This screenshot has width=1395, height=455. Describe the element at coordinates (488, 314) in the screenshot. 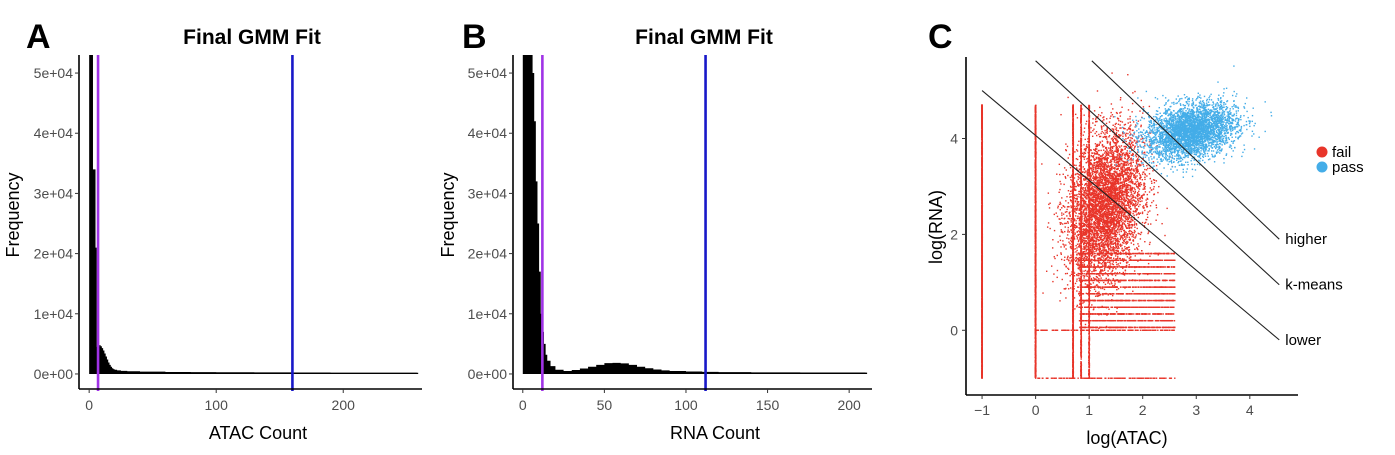

I see `y-tick-label: 1e+04` at that location.